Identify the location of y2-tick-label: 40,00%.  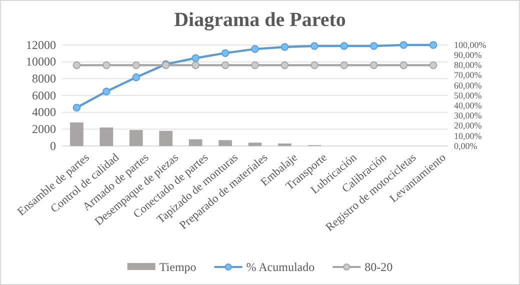
(468, 105).